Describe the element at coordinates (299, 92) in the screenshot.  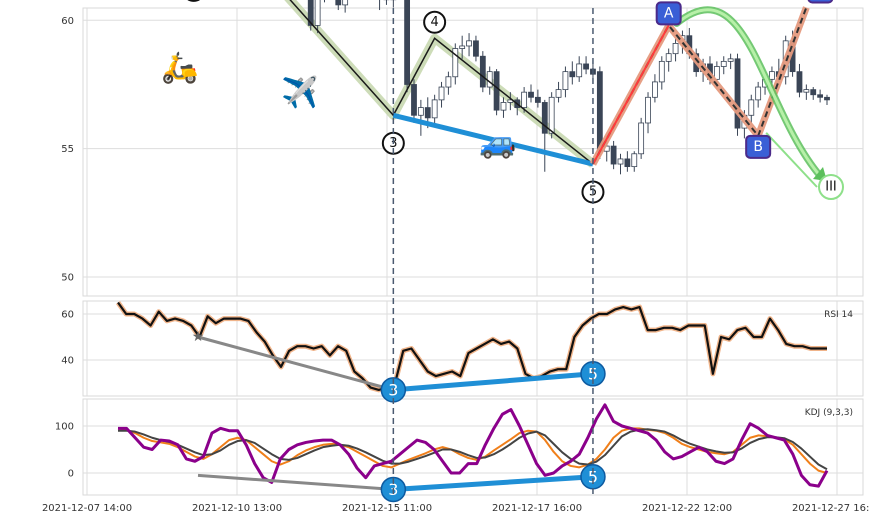
I see `airplane-icon: ✈️` at that location.